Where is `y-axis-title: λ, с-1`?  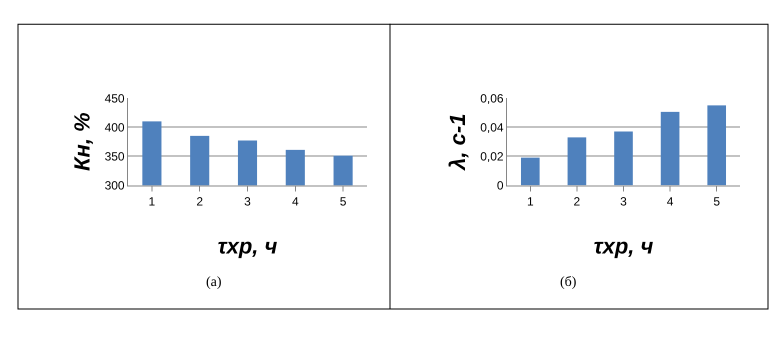
y-axis-title: λ, с-1 is located at coordinates (457, 142).